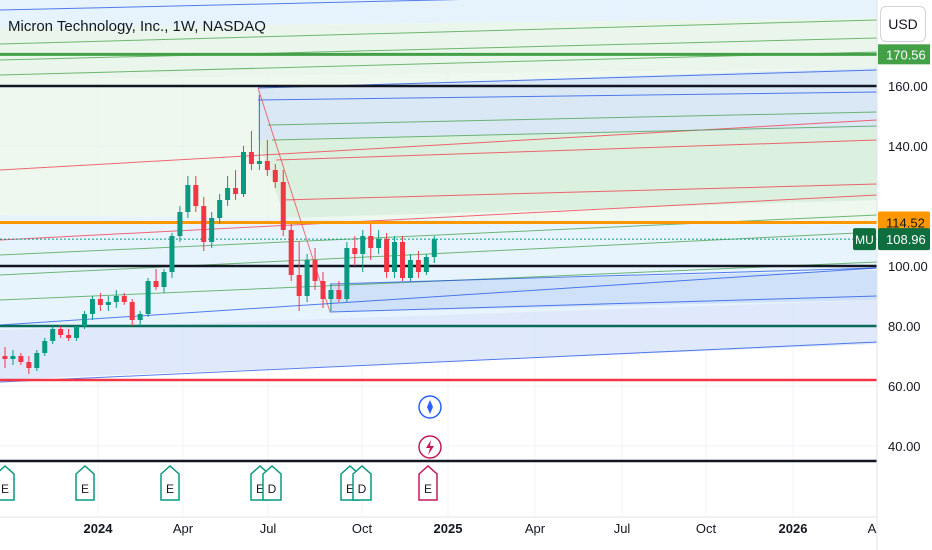  I want to click on ideas-icon, so click(430, 407).